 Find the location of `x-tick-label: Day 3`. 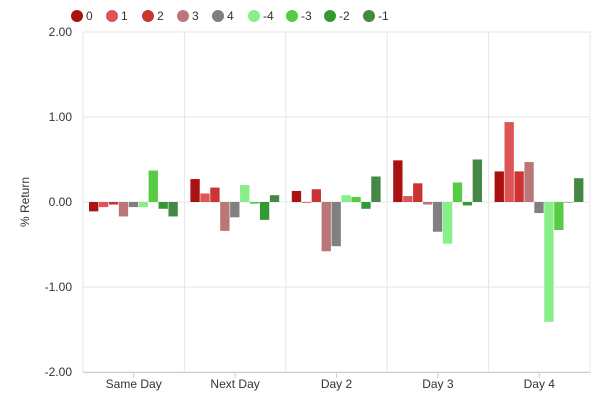

x-tick-label: Day 3 is located at coordinates (438, 384).